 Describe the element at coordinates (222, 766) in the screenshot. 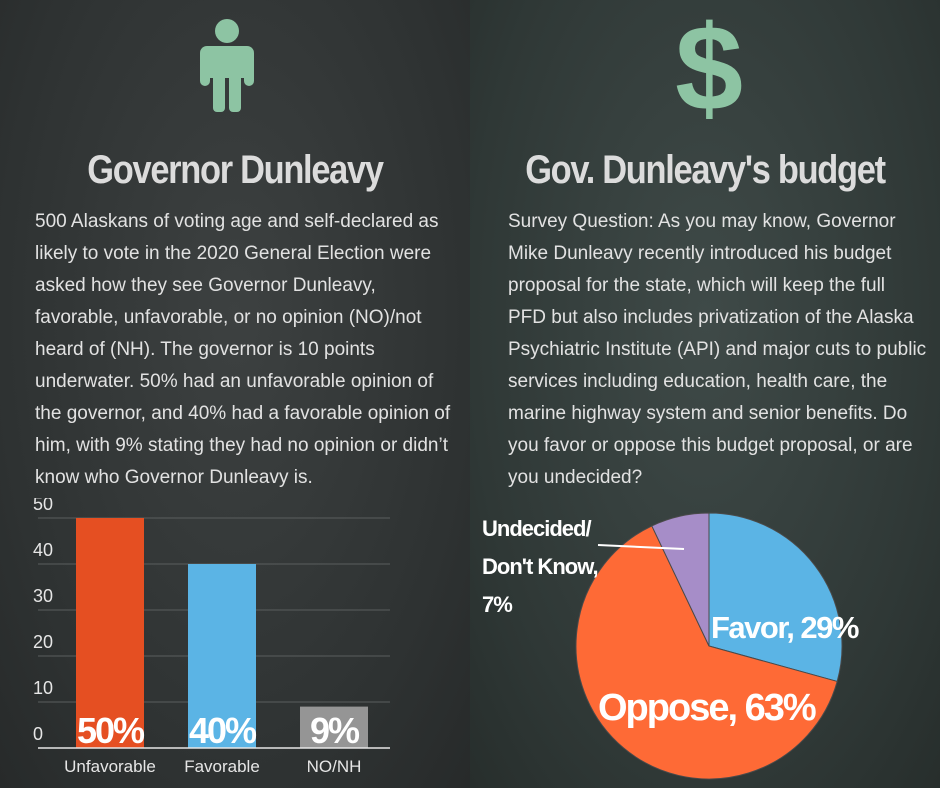

I see `x-tick-label: Favorable` at that location.